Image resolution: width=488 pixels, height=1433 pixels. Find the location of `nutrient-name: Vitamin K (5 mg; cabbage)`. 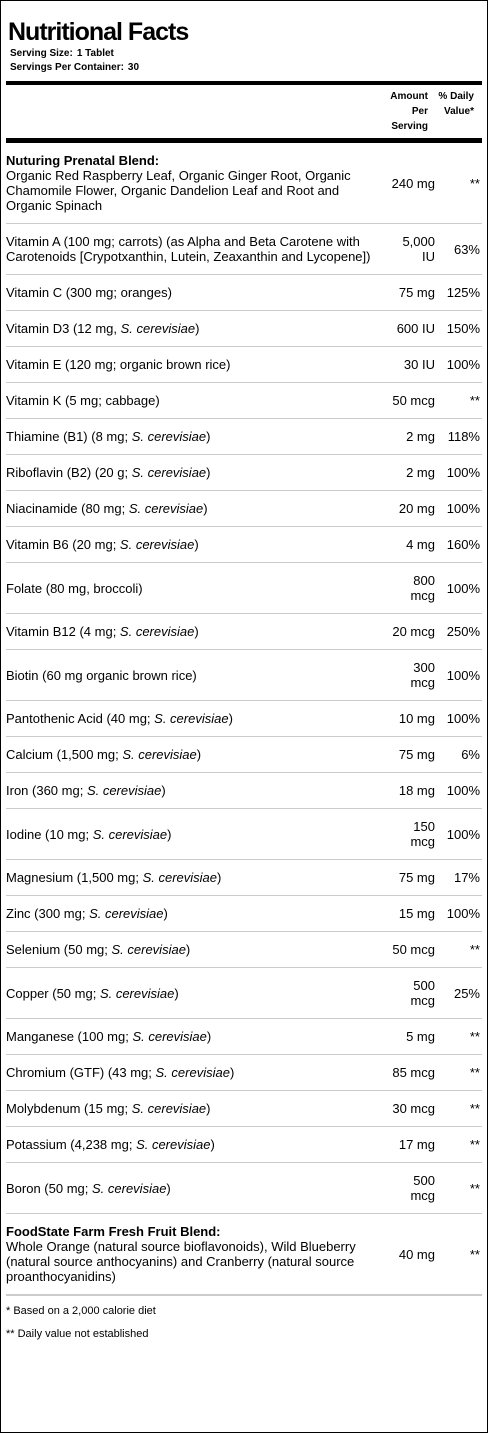

nutrient-name: Vitamin K (5 mg; cabbage) is located at coordinates (197, 400).